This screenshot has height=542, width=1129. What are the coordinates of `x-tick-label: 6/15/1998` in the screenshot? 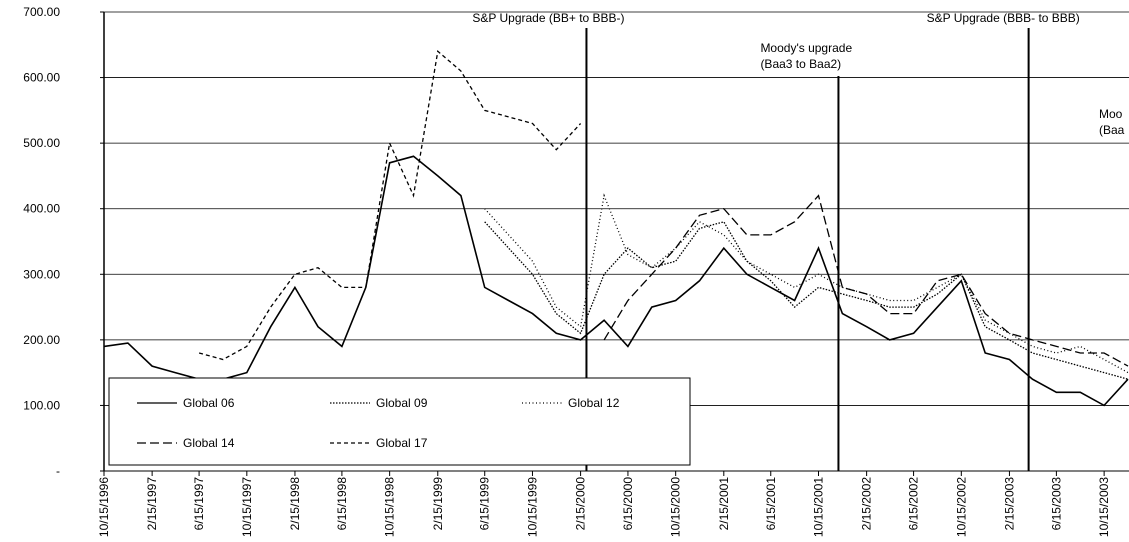 It's located at (342, 504).